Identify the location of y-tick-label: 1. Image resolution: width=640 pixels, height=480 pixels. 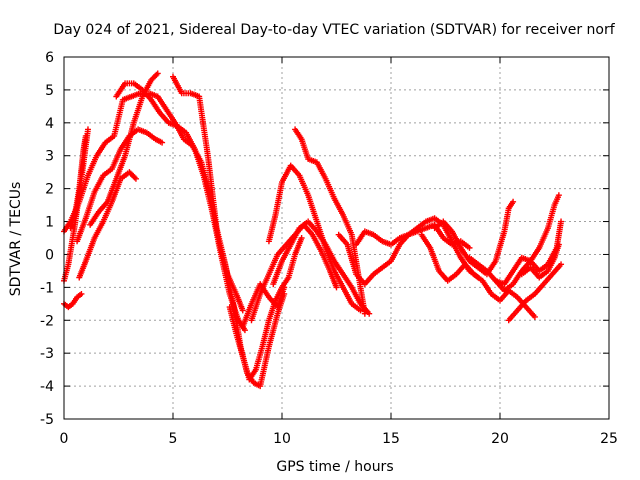
(49, 223).